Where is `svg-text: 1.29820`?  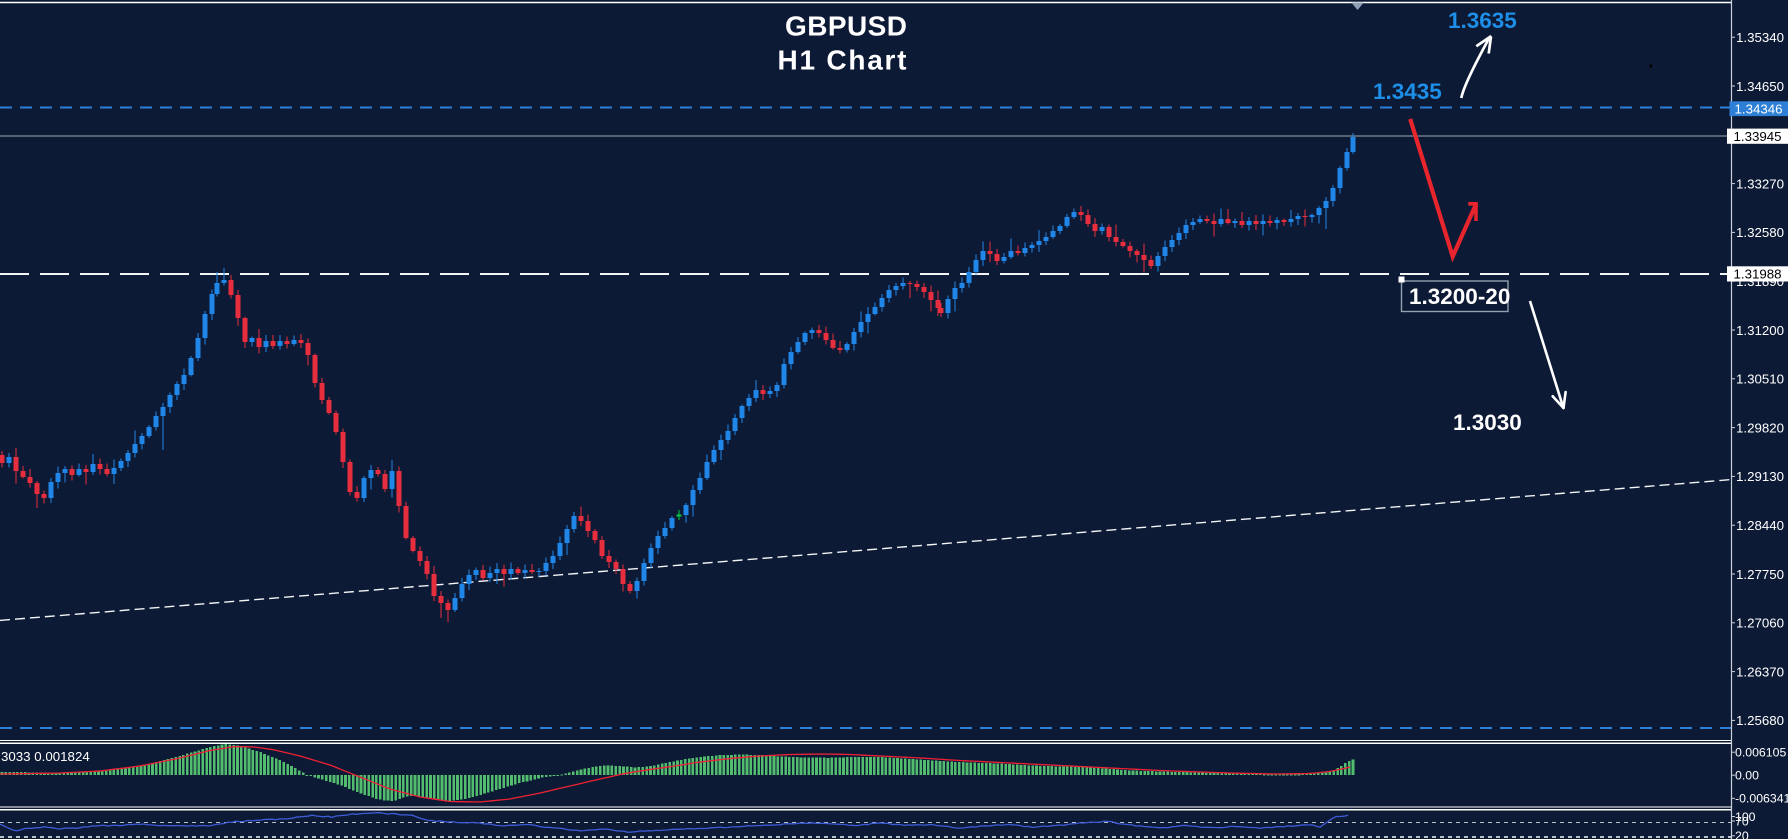 svg-text: 1.29820 is located at coordinates (1760, 427).